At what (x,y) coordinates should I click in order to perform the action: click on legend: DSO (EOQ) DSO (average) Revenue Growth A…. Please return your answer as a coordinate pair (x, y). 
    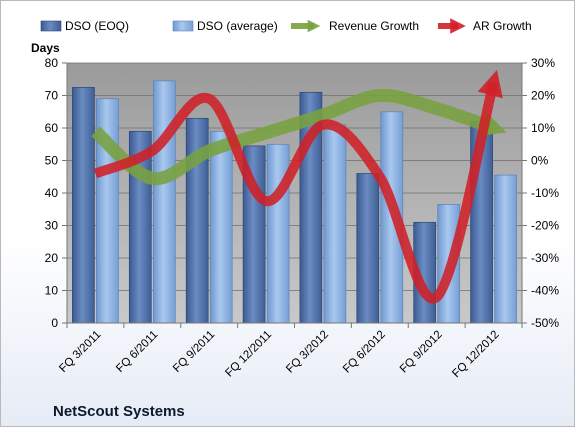
    Looking at the image, I should click on (286, 26).